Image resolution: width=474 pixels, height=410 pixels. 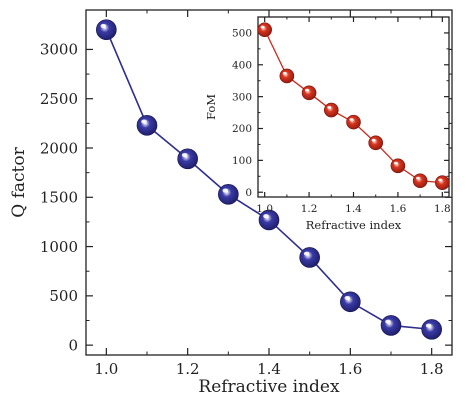 What do you see at coordinates (19, 181) in the screenshot?
I see `main-y-axis-title: Q factor` at bounding box center [19, 181].